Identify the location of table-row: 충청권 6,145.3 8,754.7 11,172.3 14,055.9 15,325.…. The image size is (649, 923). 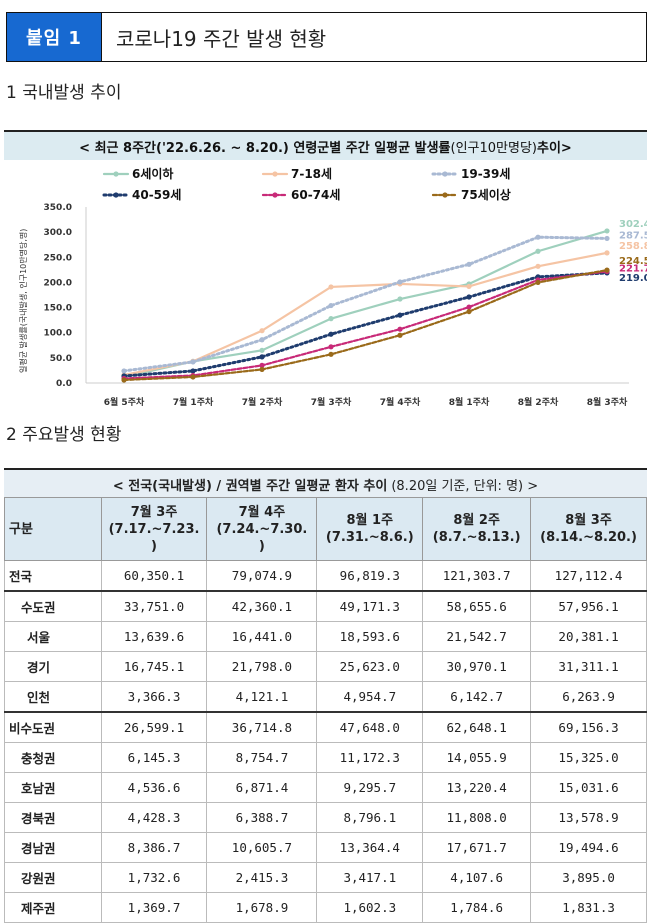
(325, 757).